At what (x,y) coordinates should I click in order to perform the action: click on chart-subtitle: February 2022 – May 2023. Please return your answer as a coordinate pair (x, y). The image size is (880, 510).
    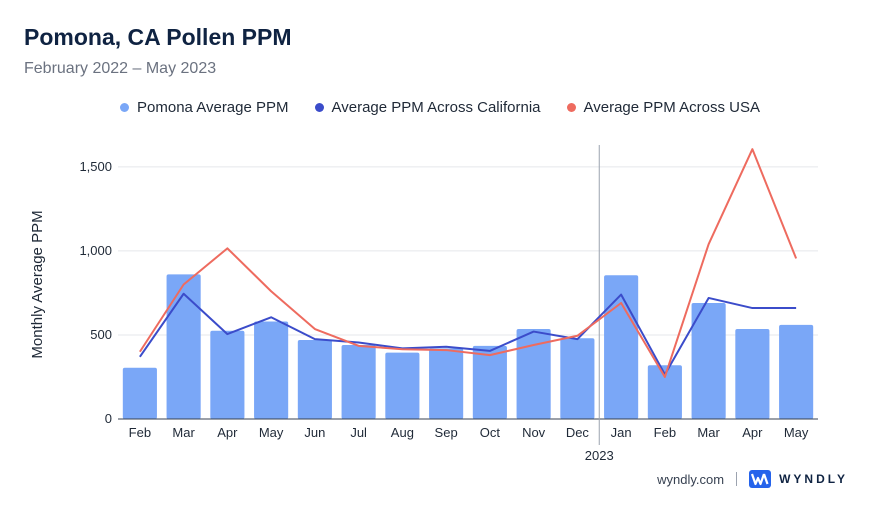
    Looking at the image, I should click on (120, 68).